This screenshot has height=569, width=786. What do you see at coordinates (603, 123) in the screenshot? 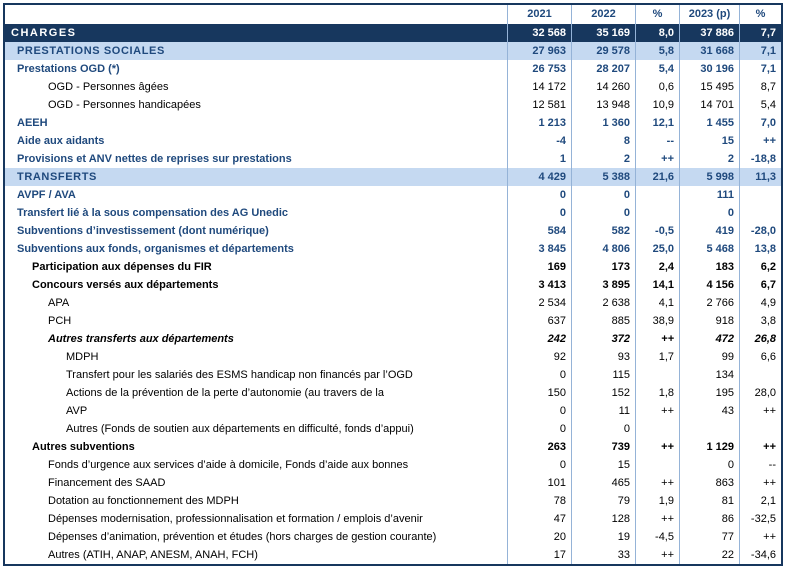
I see `cell-value: 1 360` at bounding box center [603, 123].